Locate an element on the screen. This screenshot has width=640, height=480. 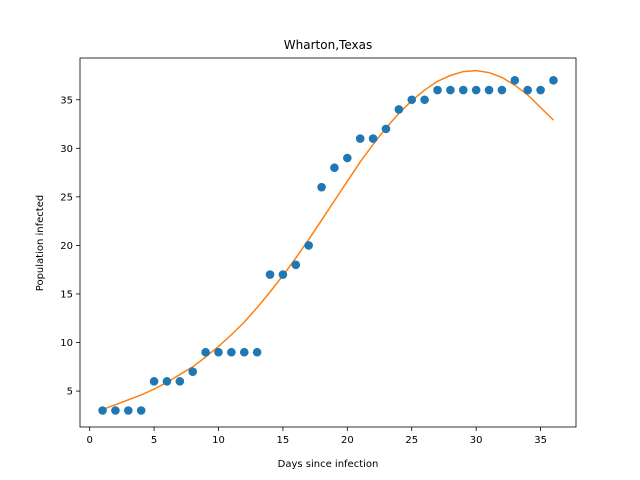
x-tick-label: 15 is located at coordinates (283, 440).